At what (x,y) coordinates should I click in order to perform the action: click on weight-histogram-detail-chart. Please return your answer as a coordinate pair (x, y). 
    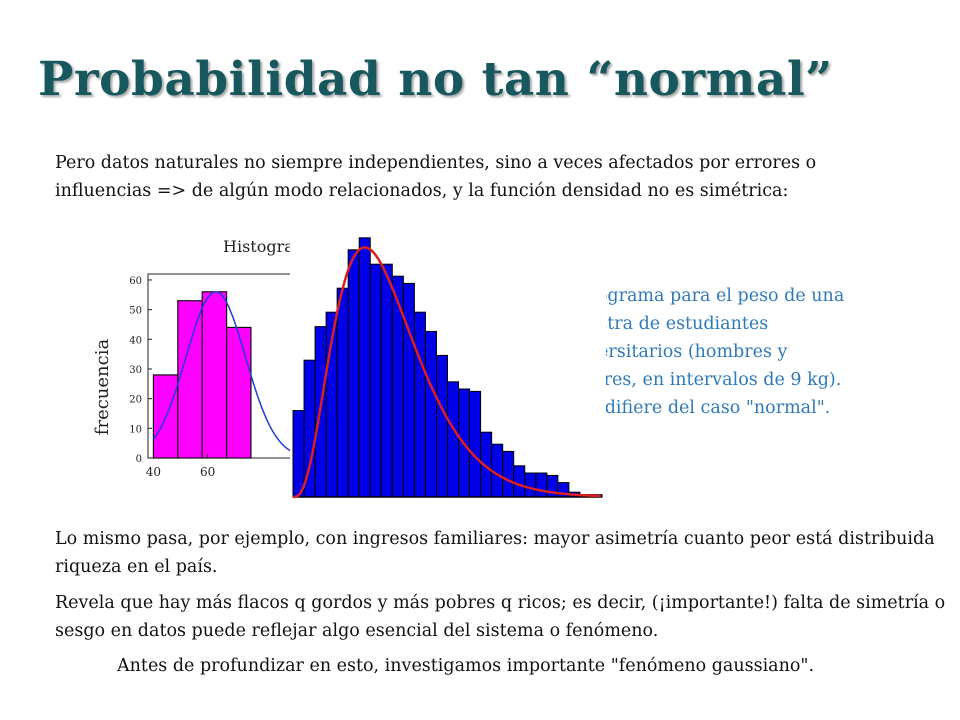
    Looking at the image, I should click on (448, 357).